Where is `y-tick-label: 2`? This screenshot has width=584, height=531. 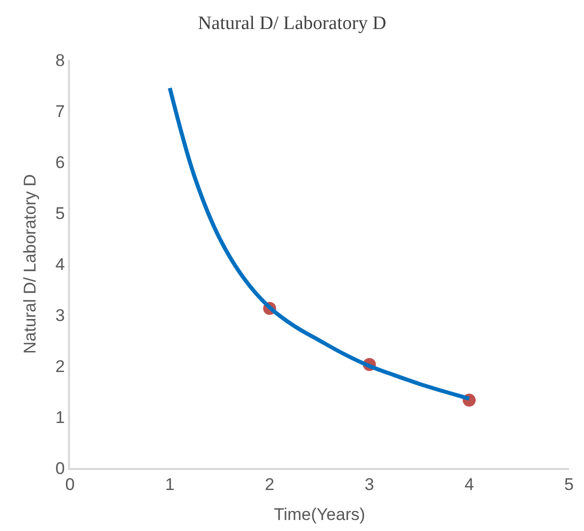
y-tick-label: 2 is located at coordinates (60, 366).